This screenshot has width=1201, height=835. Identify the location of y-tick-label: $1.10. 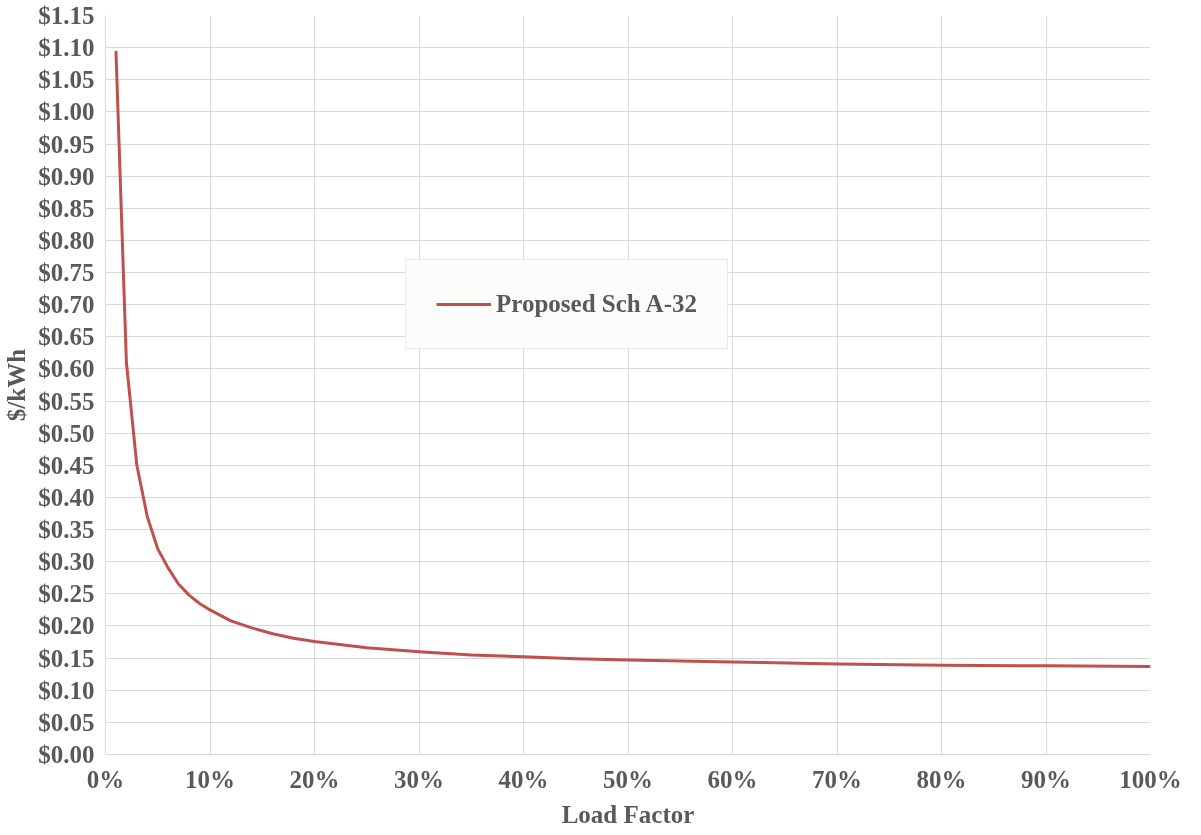
(66, 48).